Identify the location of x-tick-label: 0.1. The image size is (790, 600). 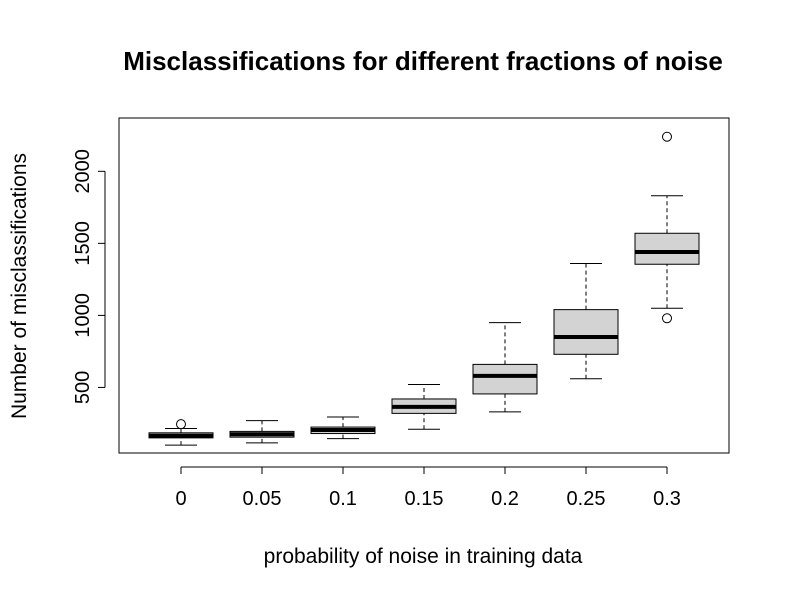
(343, 499).